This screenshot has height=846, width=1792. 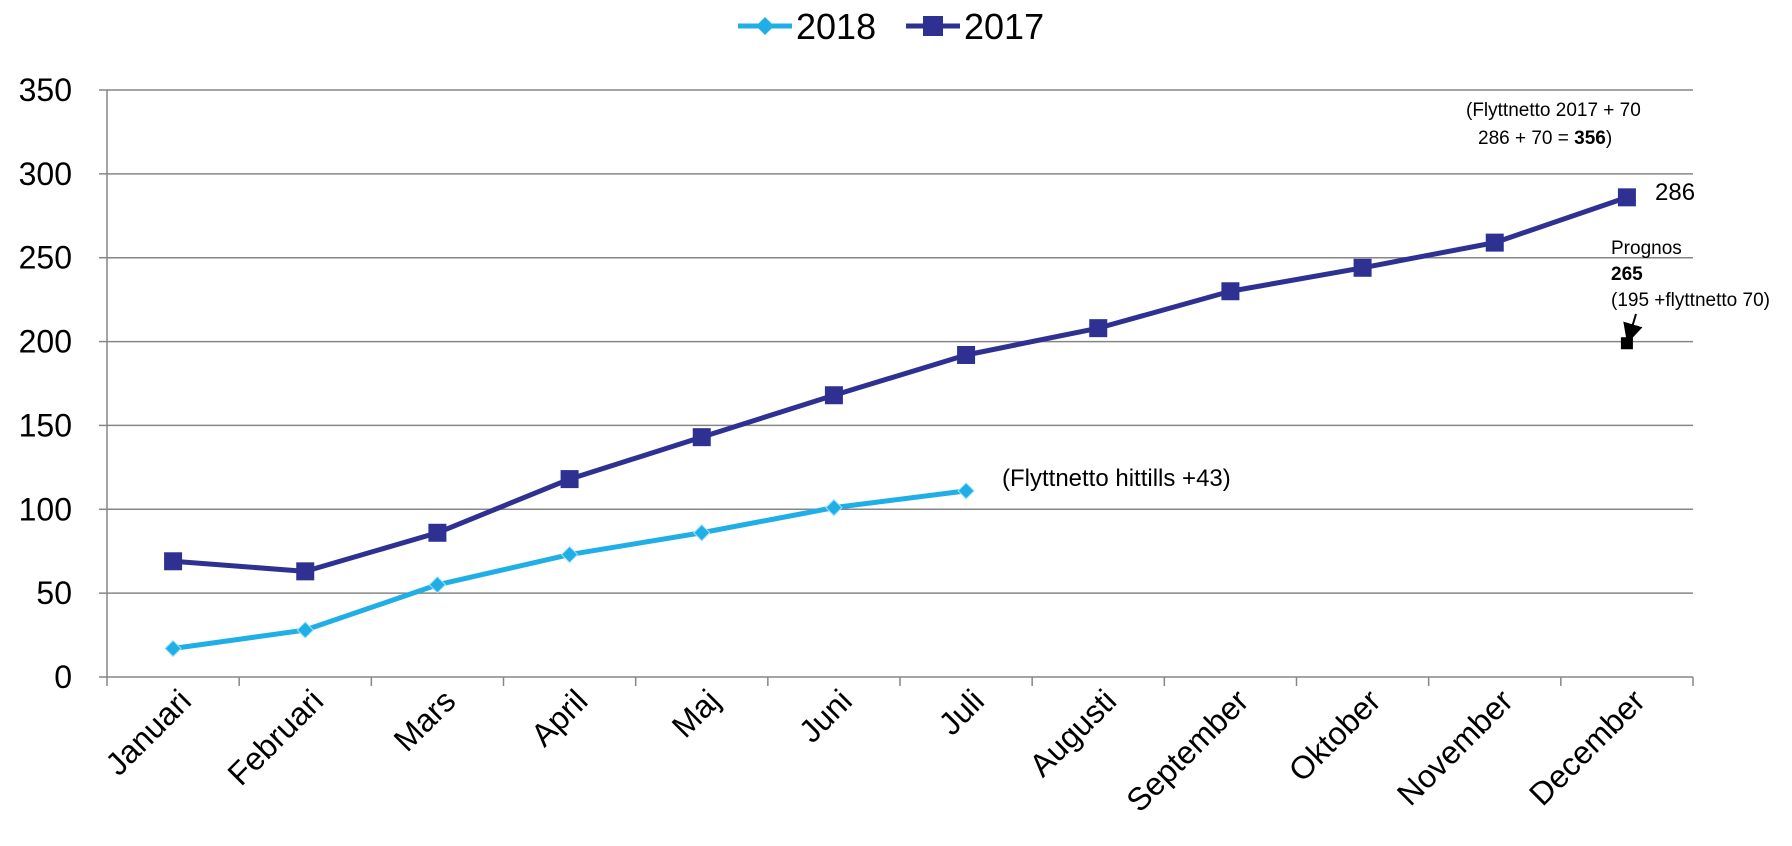 I want to click on prognos-label: Prognos, so click(x=1646, y=248).